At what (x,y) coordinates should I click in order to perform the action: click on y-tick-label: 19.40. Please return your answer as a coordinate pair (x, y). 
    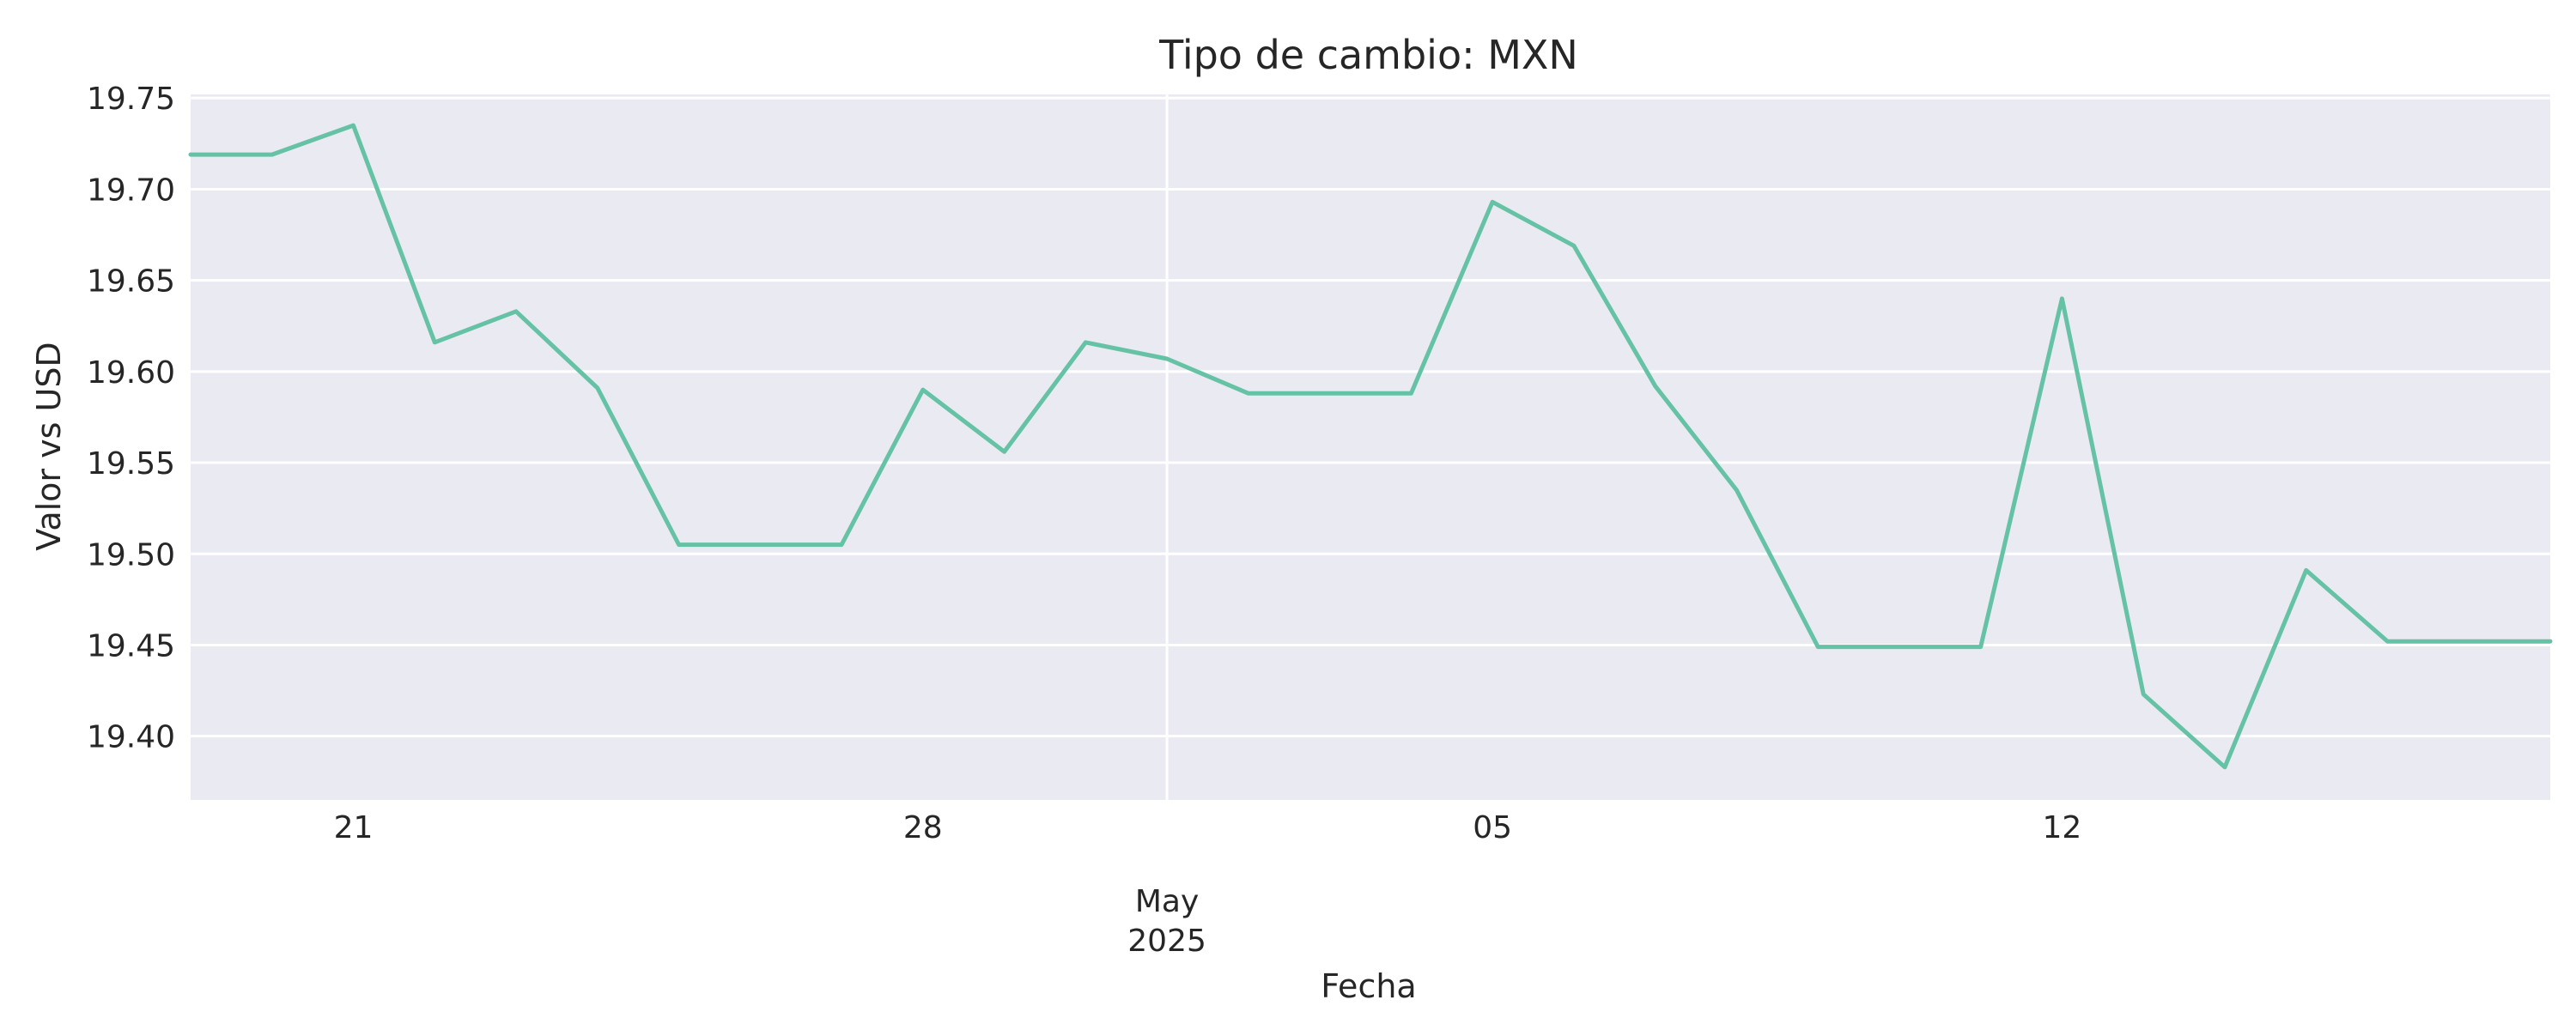
    Looking at the image, I should click on (131, 737).